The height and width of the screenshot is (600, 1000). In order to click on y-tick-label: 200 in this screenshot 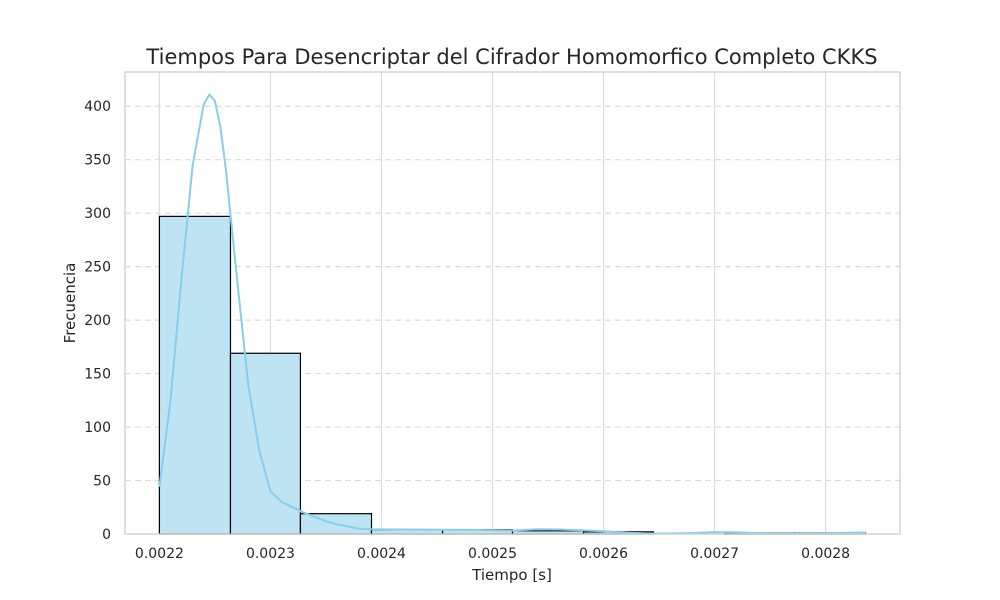, I will do `click(97, 321)`.